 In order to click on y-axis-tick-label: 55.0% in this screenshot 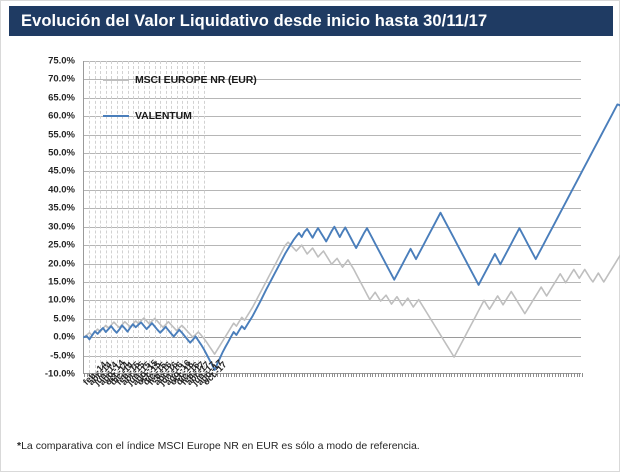, I will do `click(61, 135)`.